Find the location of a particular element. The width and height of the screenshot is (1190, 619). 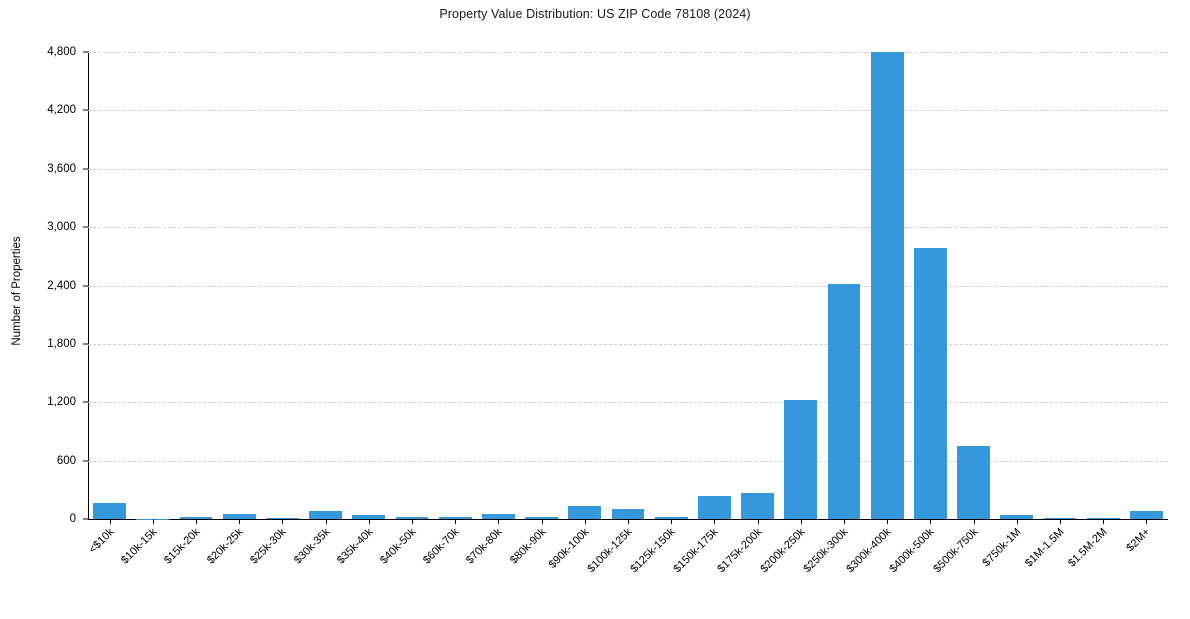

x-axis-tick-label: $30k-35k is located at coordinates (285, 572).